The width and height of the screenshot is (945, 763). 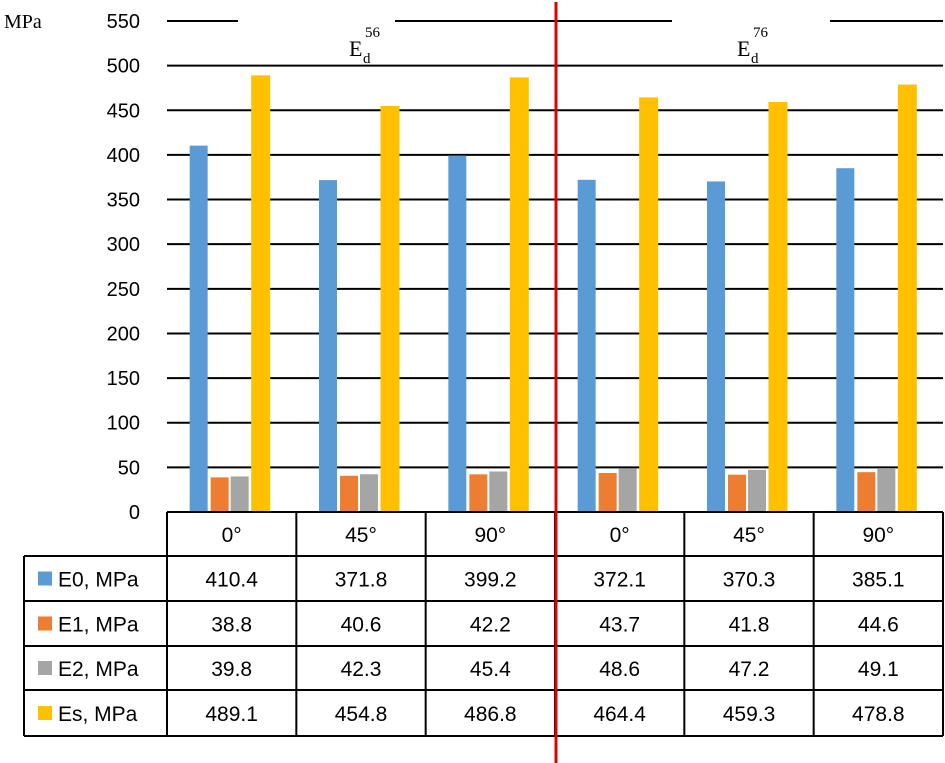 I want to click on data-label: 49.1, so click(x=878, y=669).